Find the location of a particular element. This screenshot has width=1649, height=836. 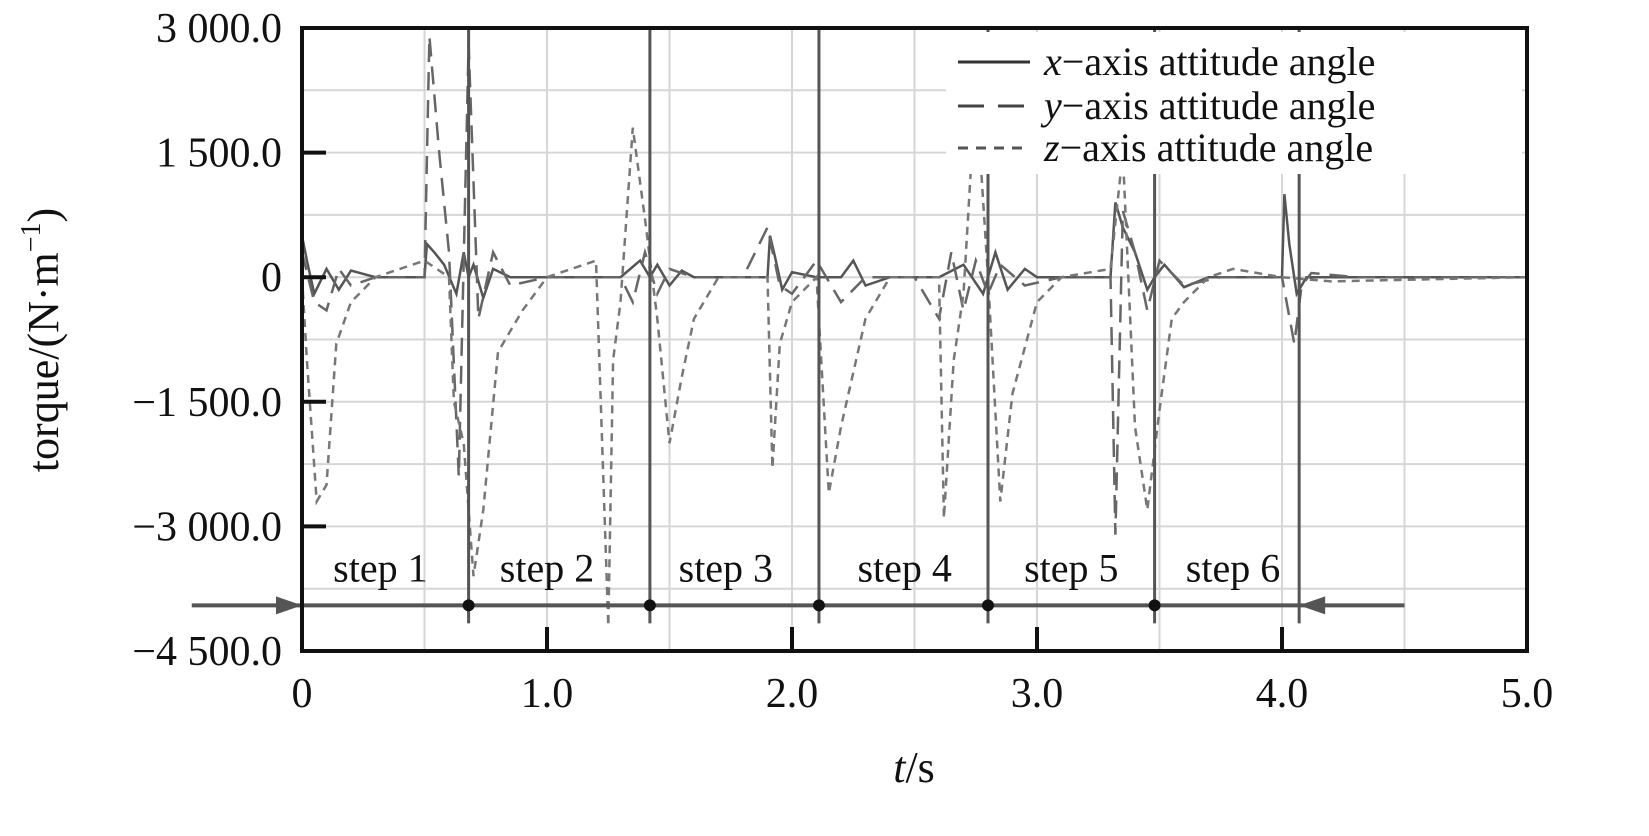

x-tick-label: 1.0 is located at coordinates (547, 694).